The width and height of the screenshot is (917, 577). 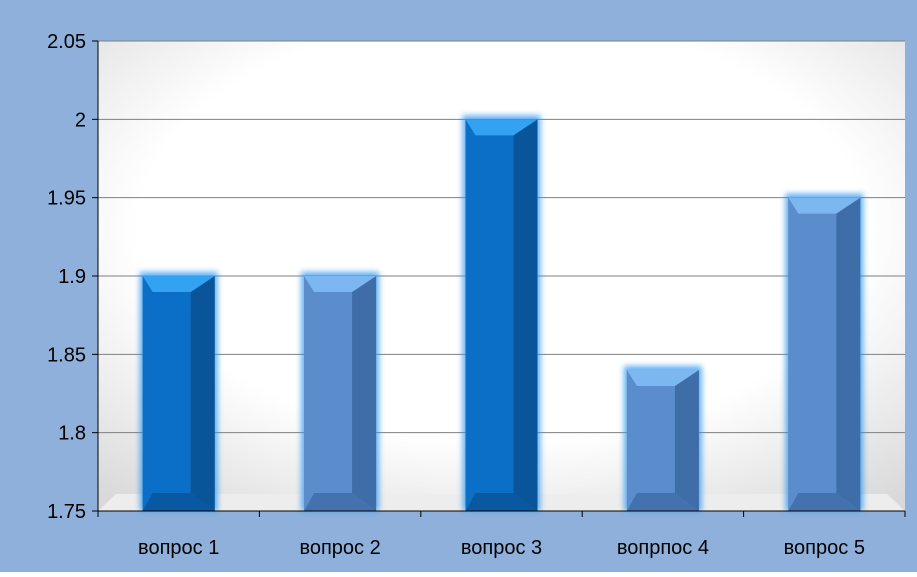 I want to click on y-tick-labels: 1.75 1.8 1.85 1.9 1.95 2 2.05, so click(x=66, y=277).